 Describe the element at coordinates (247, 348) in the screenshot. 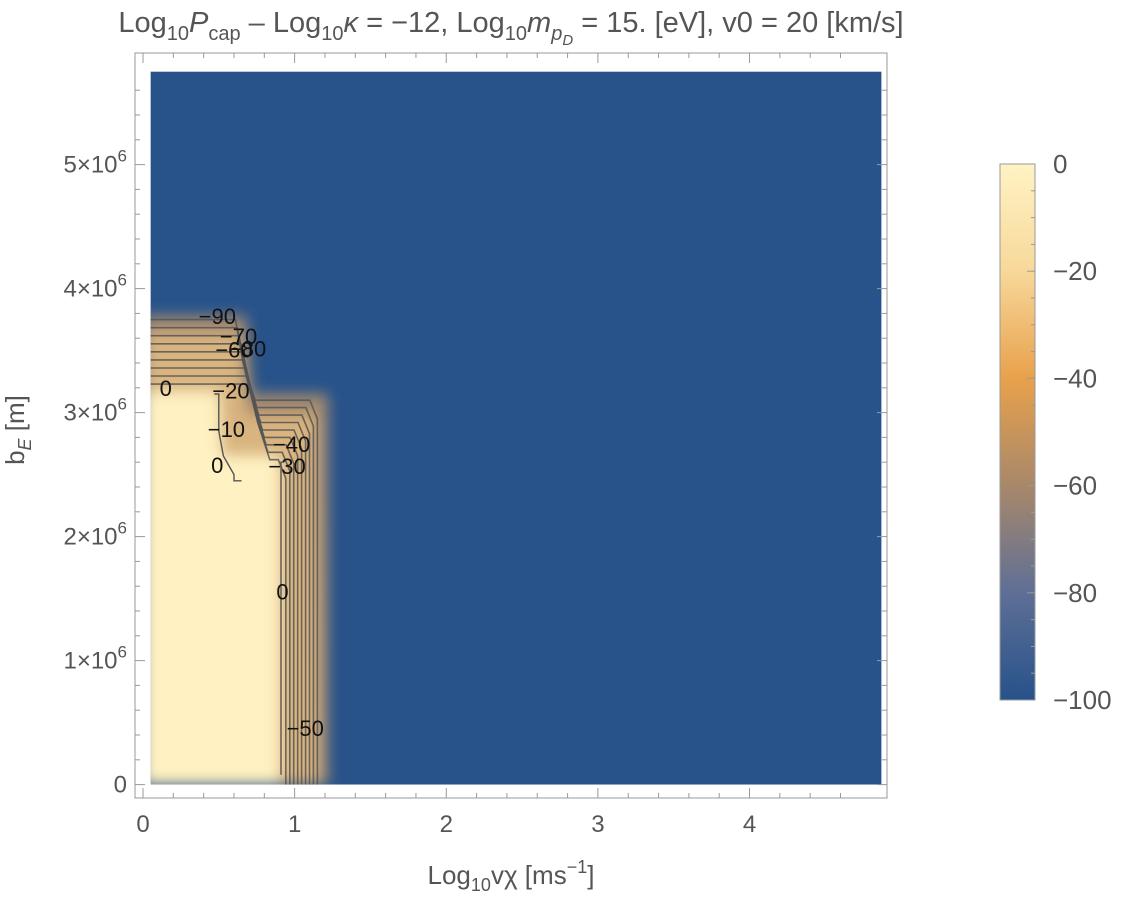

I see `contour-label: −80` at that location.